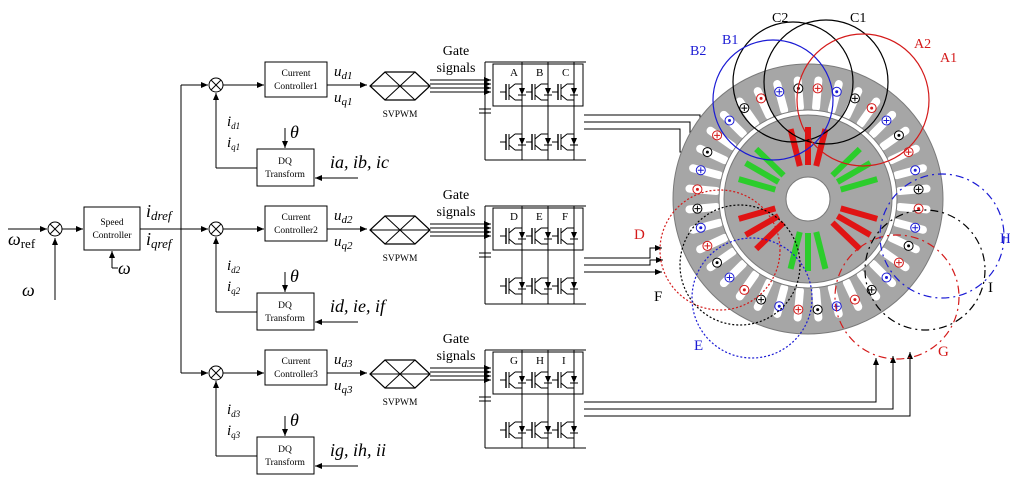 The height and width of the screenshot is (488, 1010). What do you see at coordinates (234, 287) in the screenshot?
I see `iq2-fb-label: iq2` at bounding box center [234, 287].